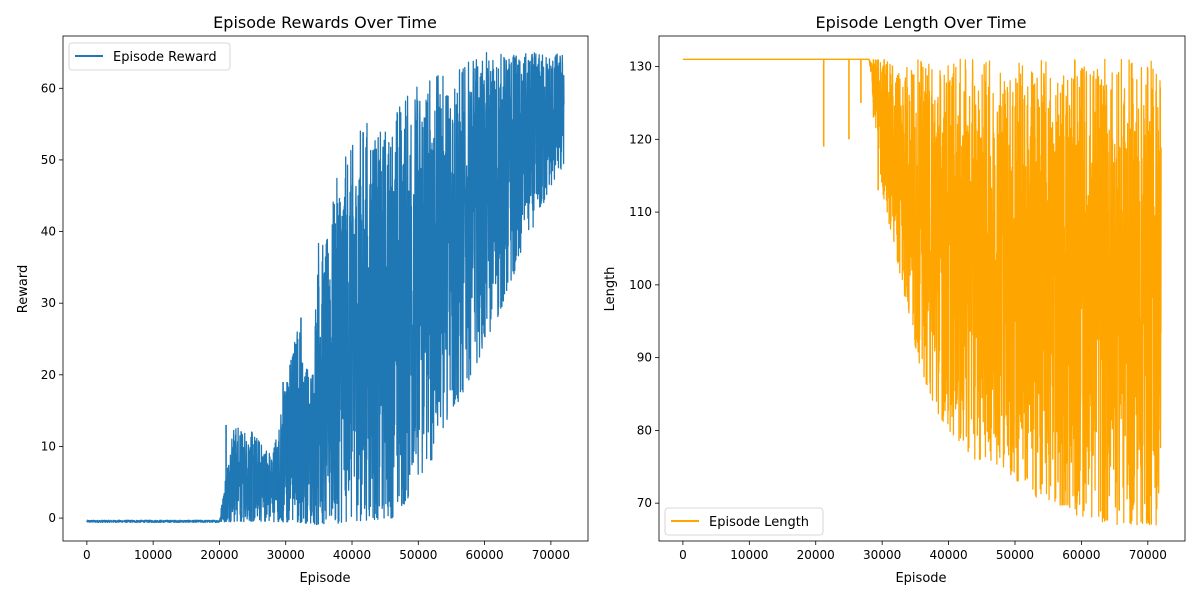  Describe the element at coordinates (640, 285) in the screenshot. I see `y-tick-label: 100` at that location.